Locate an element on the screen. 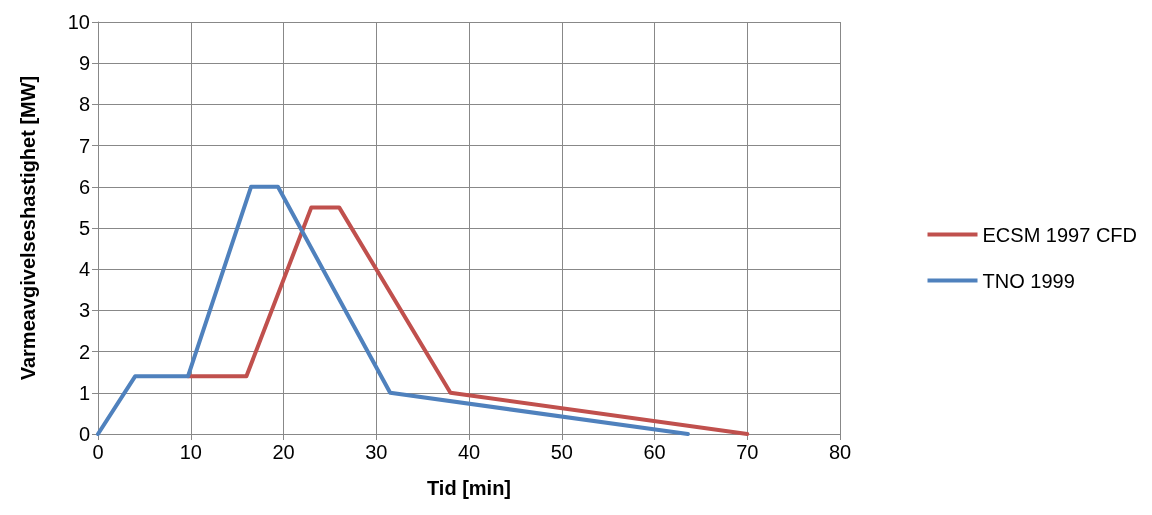 Image resolution: width=1152 pixels, height=515 pixels. x-tick-label: 0 is located at coordinates (98, 452).